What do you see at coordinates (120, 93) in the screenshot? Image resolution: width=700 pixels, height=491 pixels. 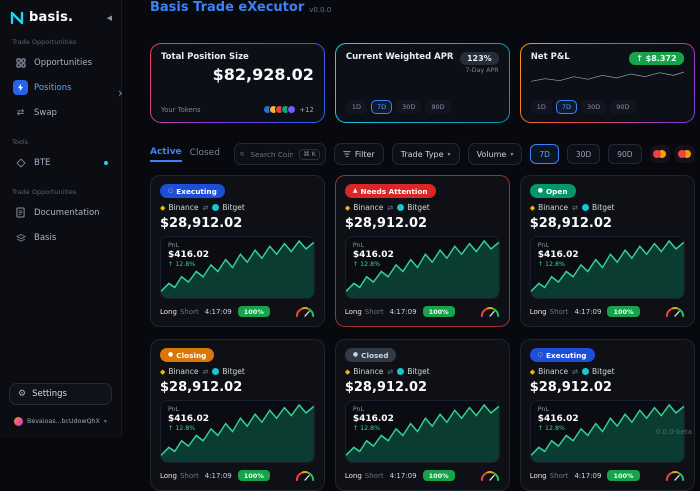 I see `sidebar-expand-chevron-icon: ›` at bounding box center [120, 93].